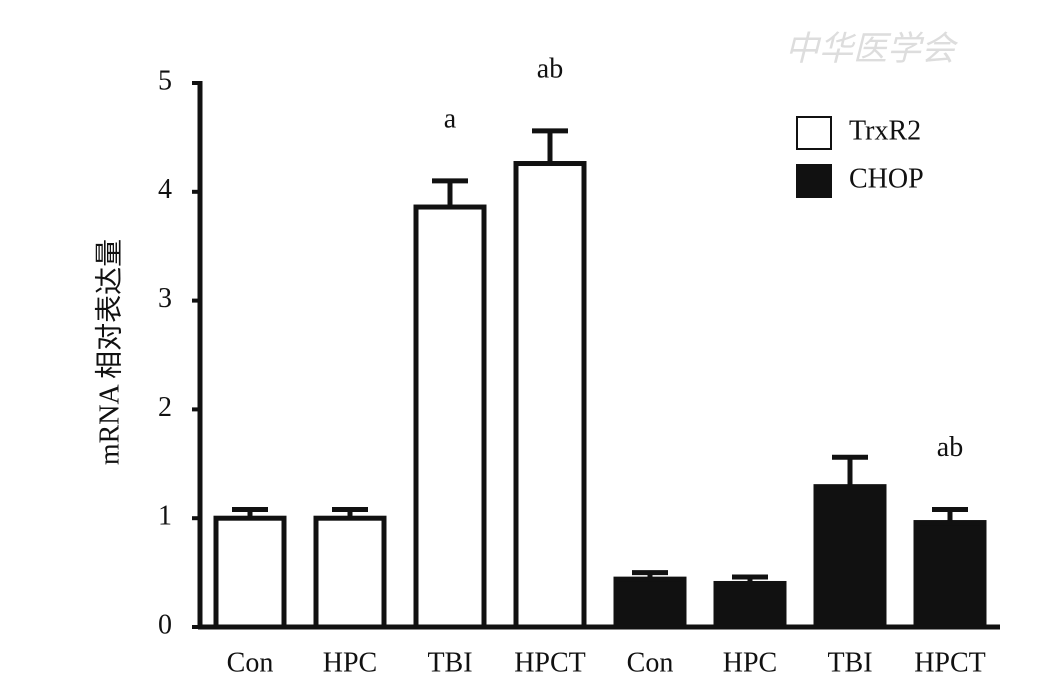  What do you see at coordinates (886, 178) in the screenshot?
I see `legend-label: CHOP` at bounding box center [886, 178].